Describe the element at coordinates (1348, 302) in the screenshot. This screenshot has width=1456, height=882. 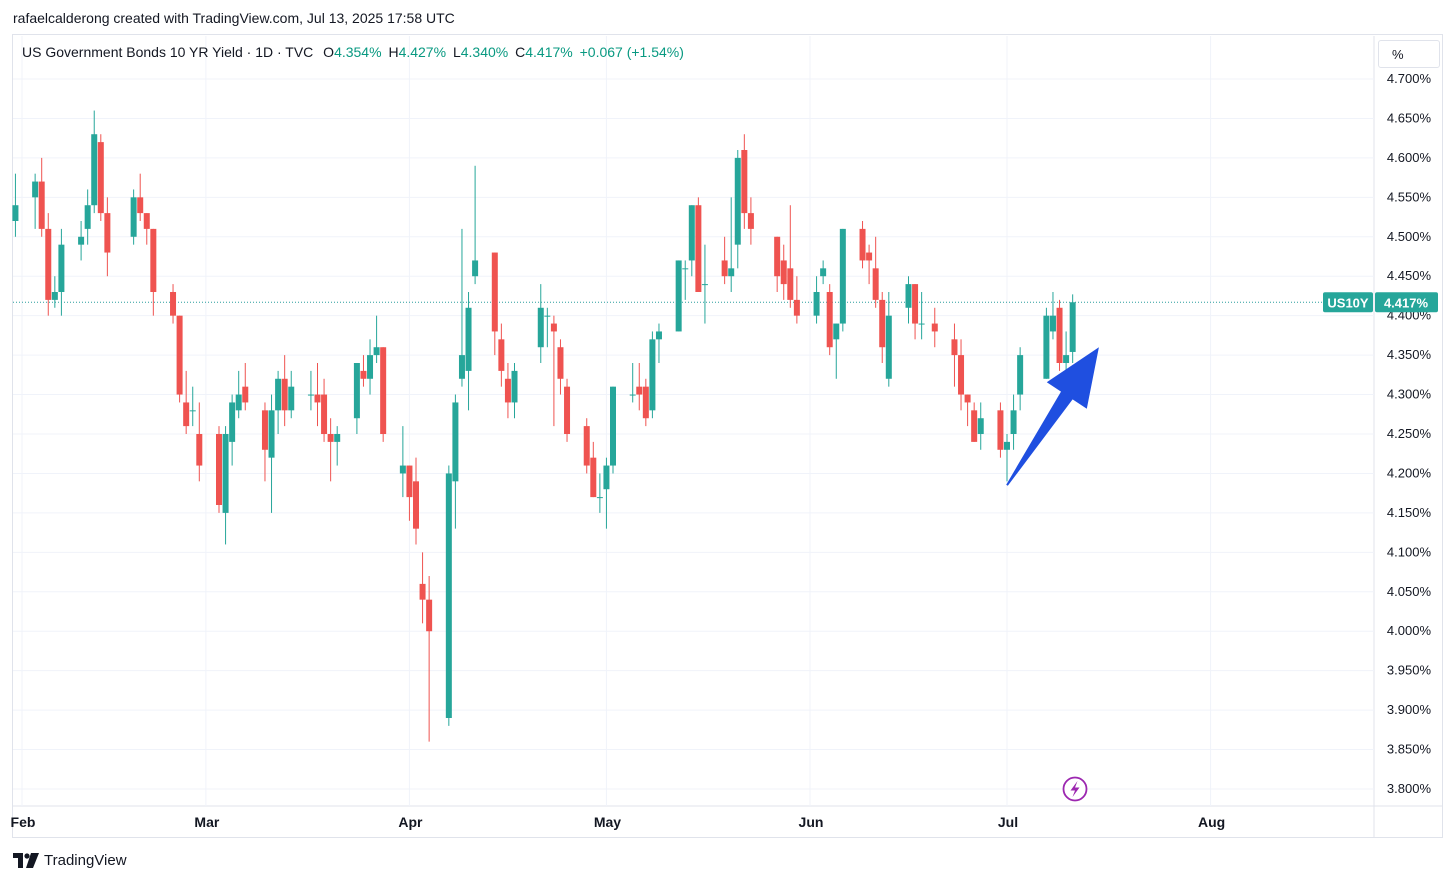
I see `price-tag-ticker: US10Y` at that location.